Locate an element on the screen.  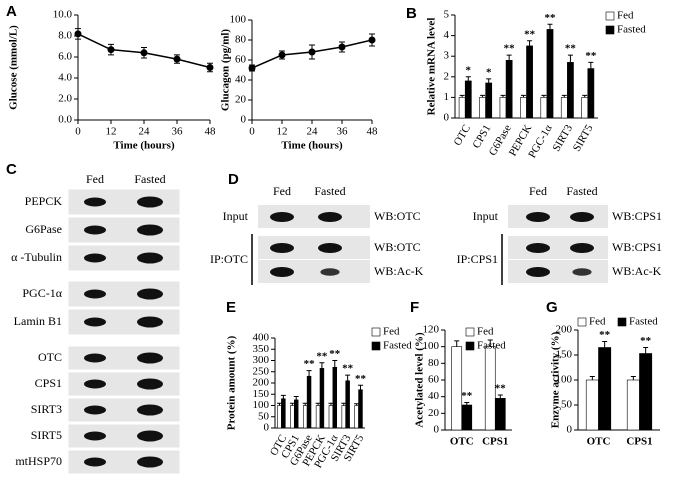
y-tick-label: 1 is located at coordinates (447, 97).